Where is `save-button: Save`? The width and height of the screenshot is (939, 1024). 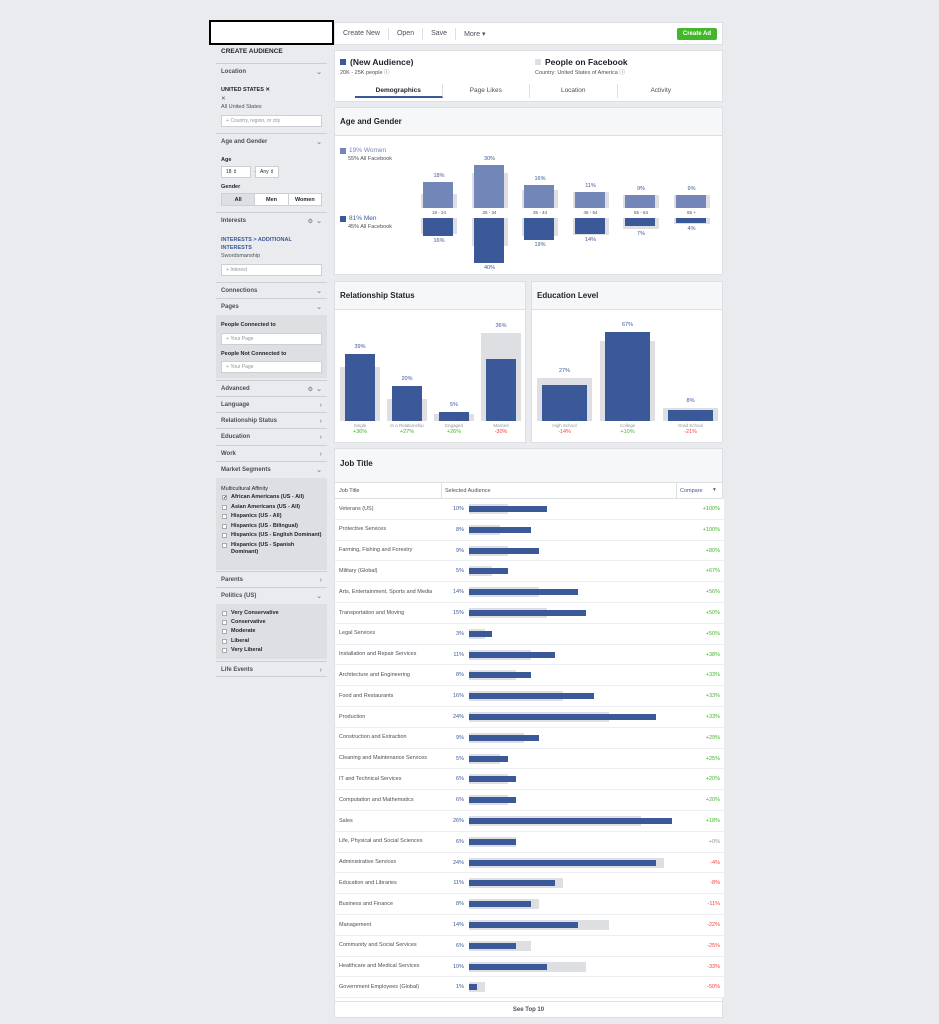
save-button: Save is located at coordinates (440, 33).